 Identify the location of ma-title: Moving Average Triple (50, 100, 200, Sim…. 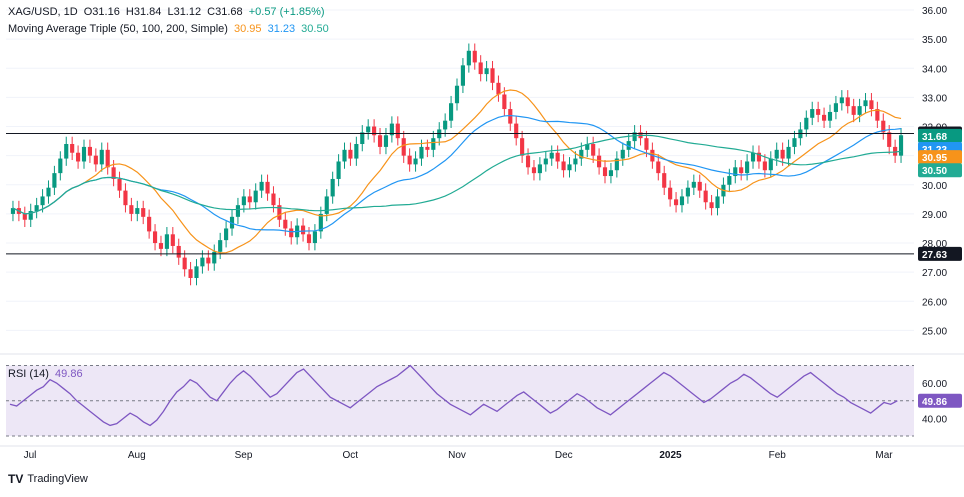
(118, 29).